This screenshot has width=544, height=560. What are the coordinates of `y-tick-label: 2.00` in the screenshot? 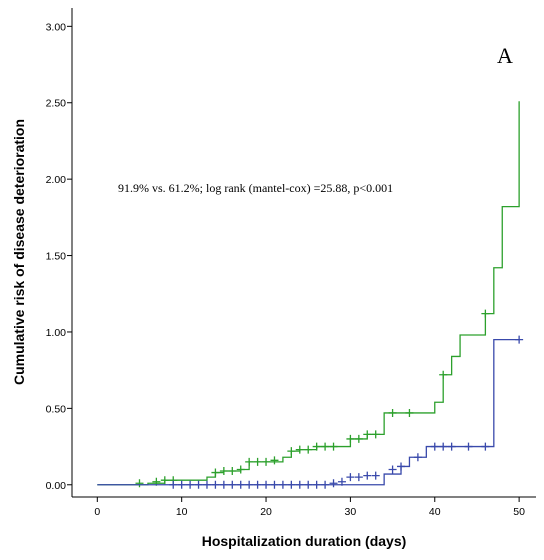 It's located at (56, 180).